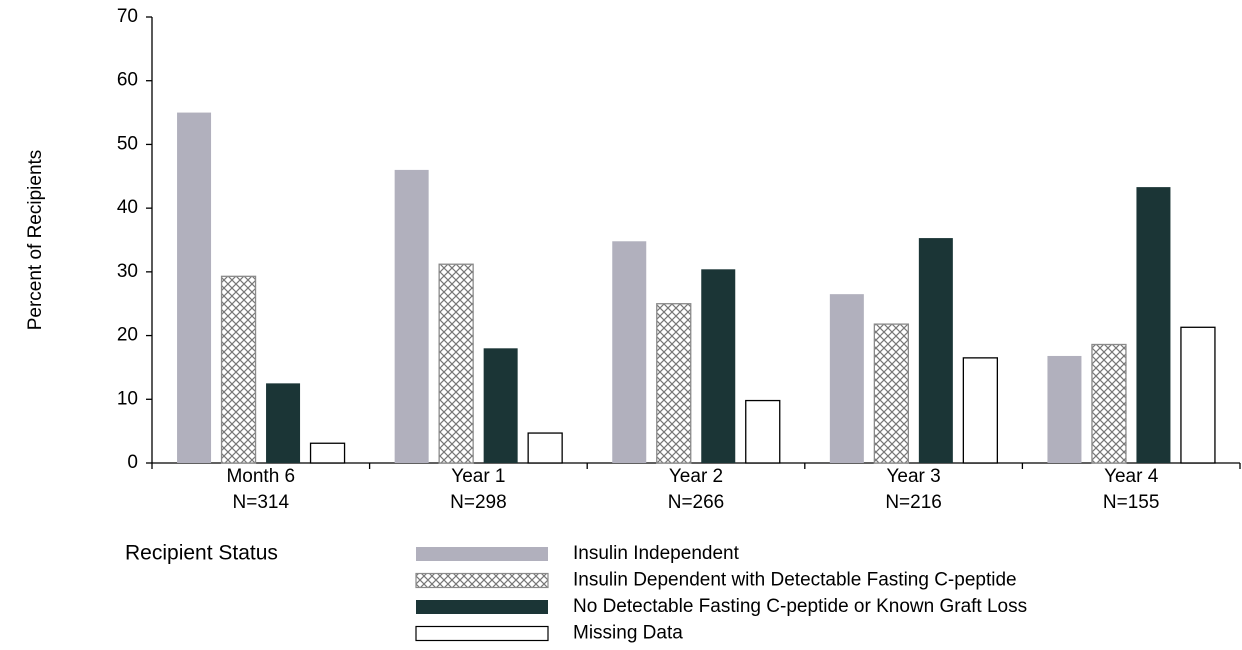  I want to click on x-tick-sublabel: N=314, so click(261, 502).